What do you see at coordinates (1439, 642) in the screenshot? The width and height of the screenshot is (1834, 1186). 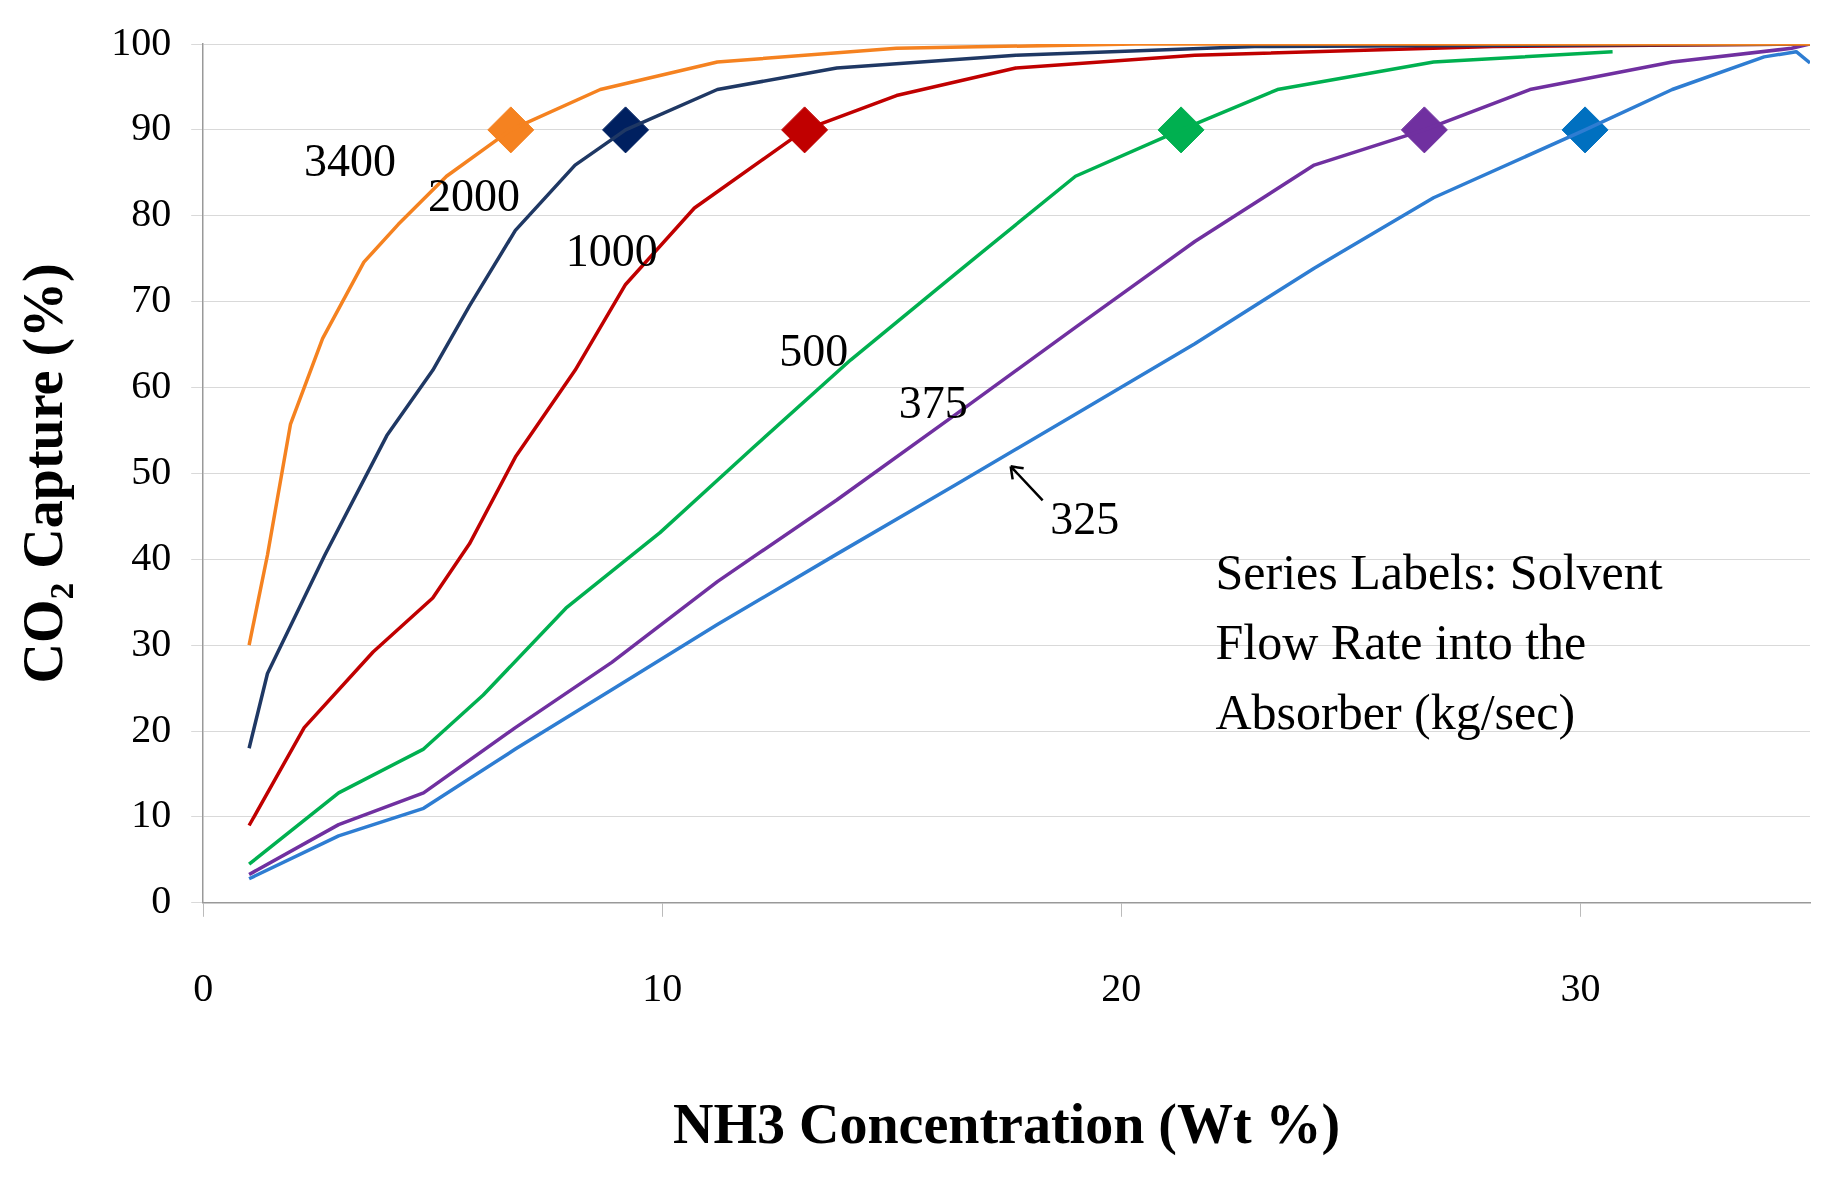 I see `annotation: Series Labels: Solvent Flow Rate into the Absorber (kg/sec)` at bounding box center [1439, 642].